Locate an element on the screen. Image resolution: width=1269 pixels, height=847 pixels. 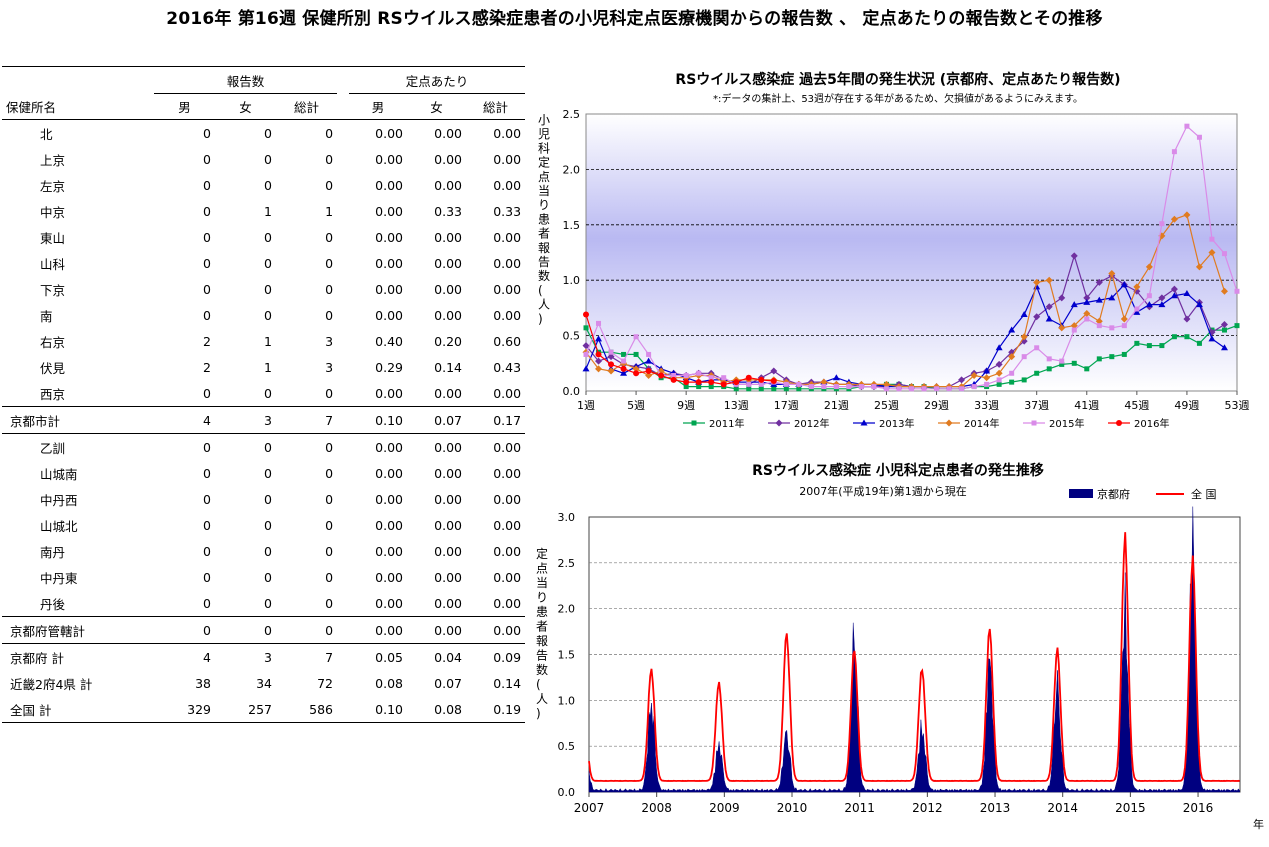
chart2-ytick-label: 2.5 is located at coordinates (567, 563).